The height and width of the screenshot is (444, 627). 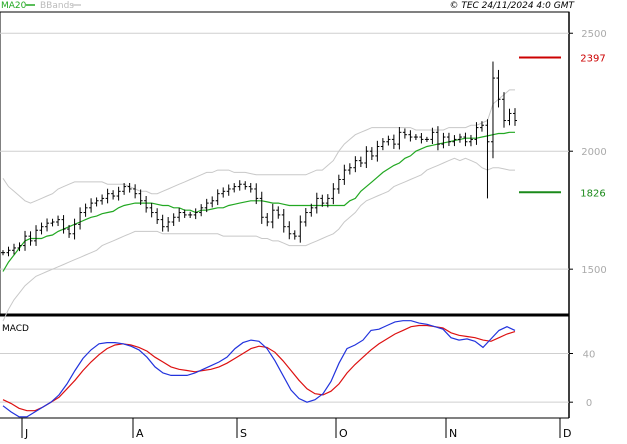 I want to click on legend-bbands-label: BBands, so click(x=57, y=6).